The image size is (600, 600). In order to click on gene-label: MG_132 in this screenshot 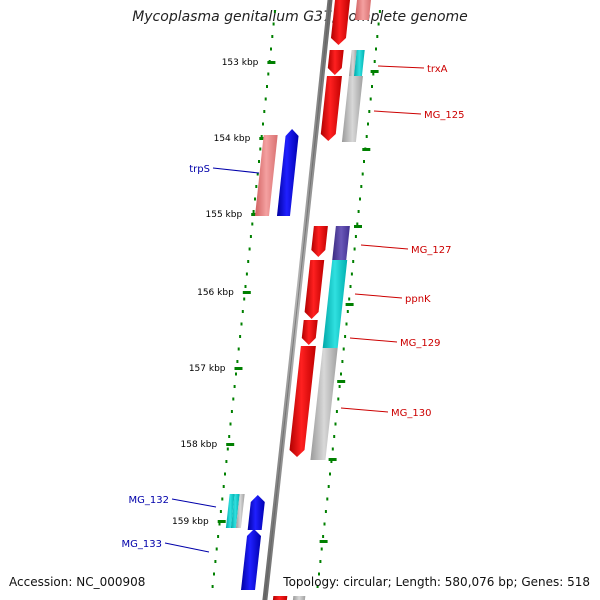, I will do `click(149, 500)`.